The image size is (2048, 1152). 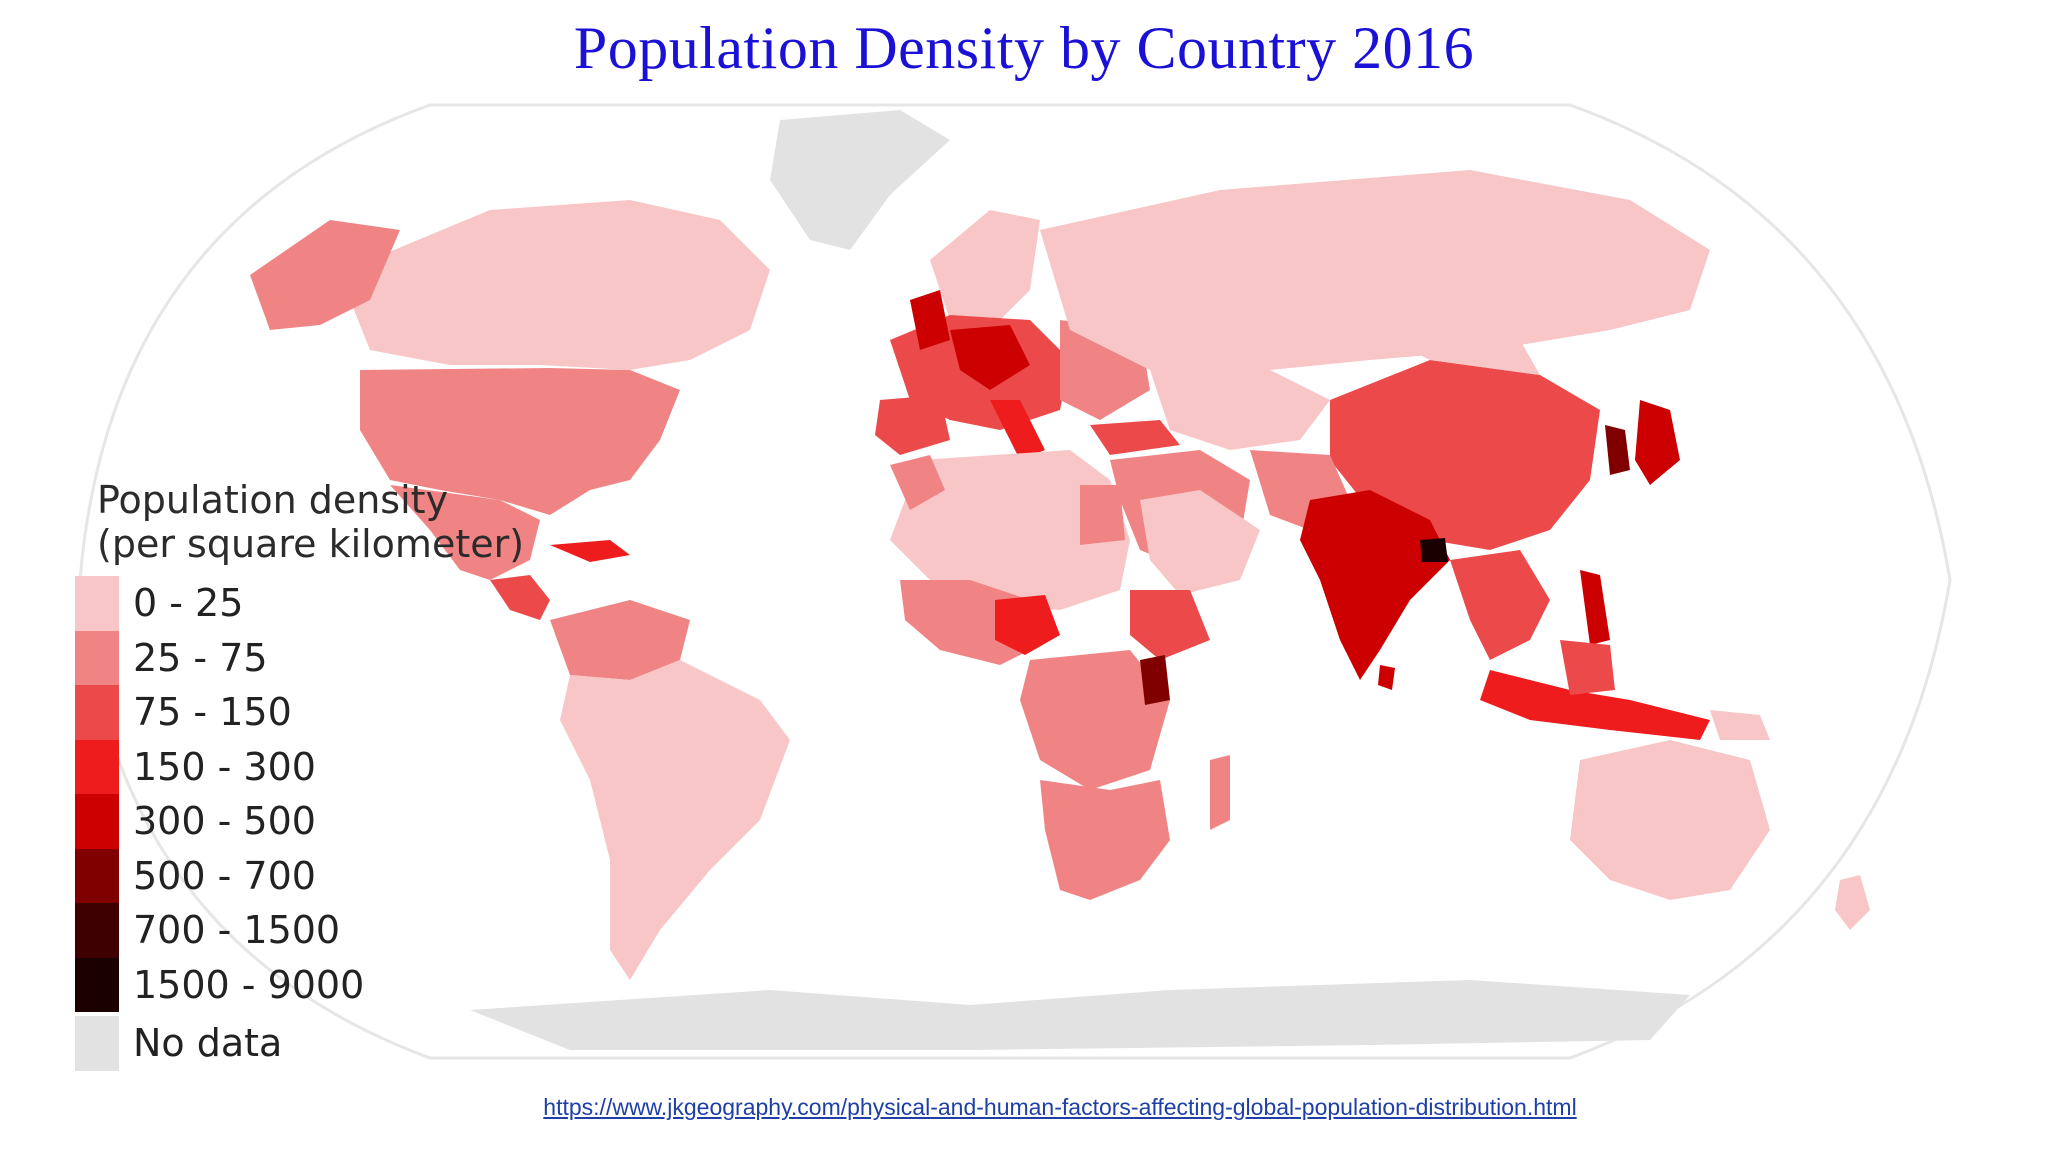 What do you see at coordinates (465, 532) in the screenshot?
I see `region-mexico` at bounding box center [465, 532].